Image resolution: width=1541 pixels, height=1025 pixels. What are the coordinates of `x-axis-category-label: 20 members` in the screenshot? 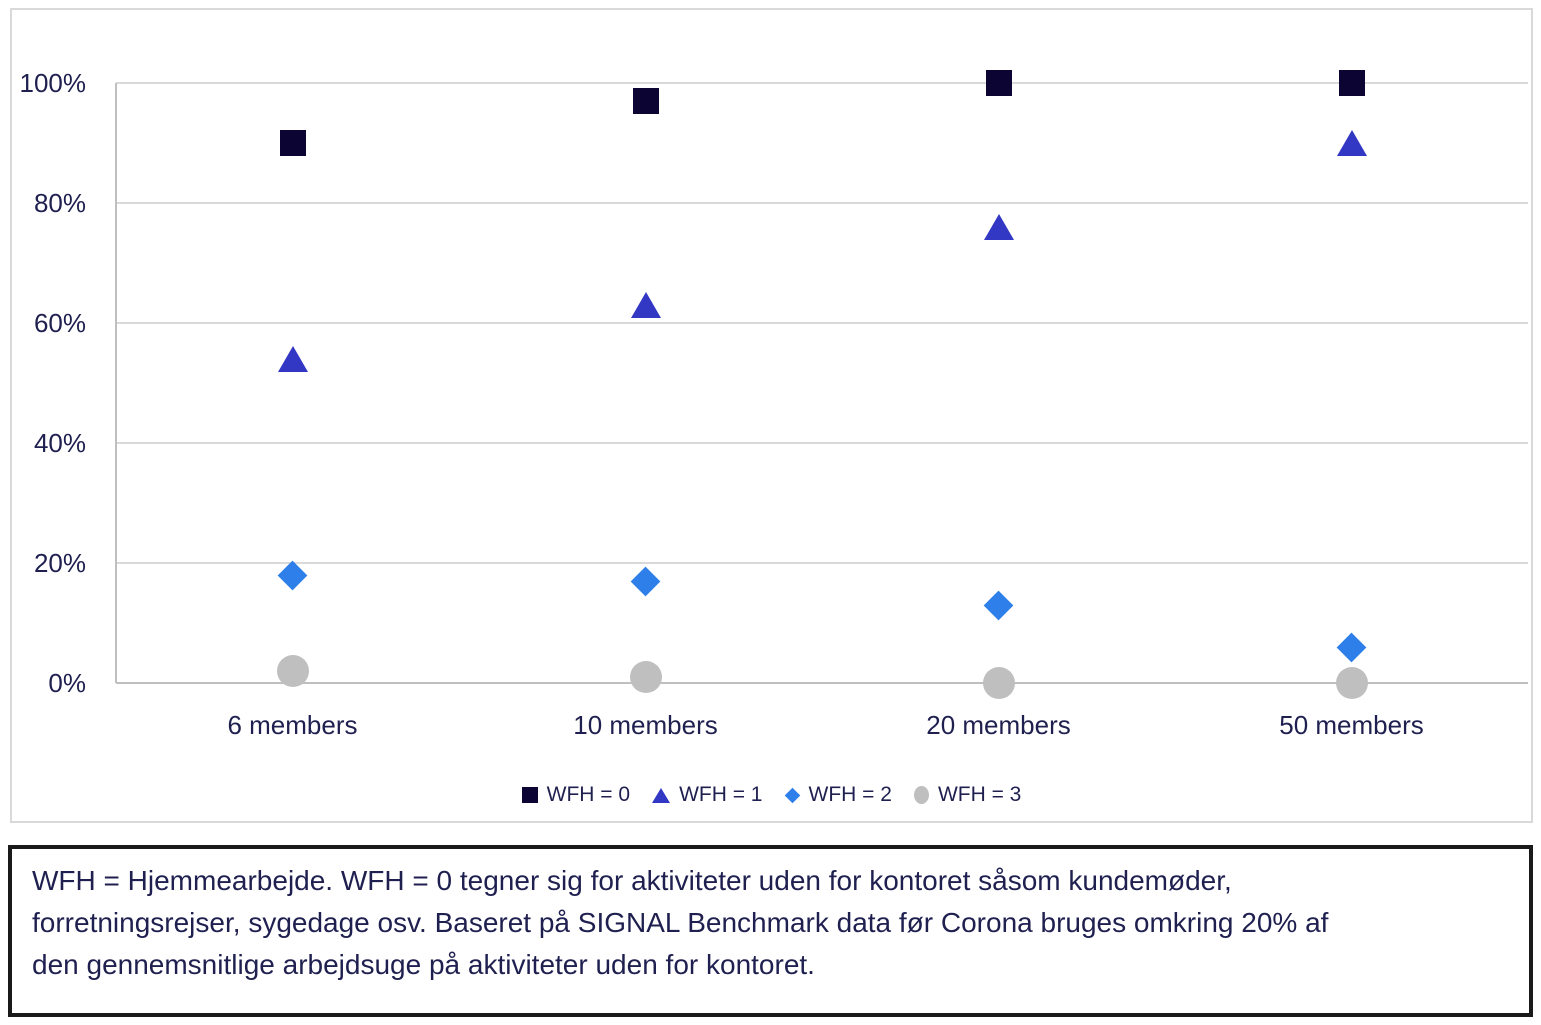 It's located at (998, 725).